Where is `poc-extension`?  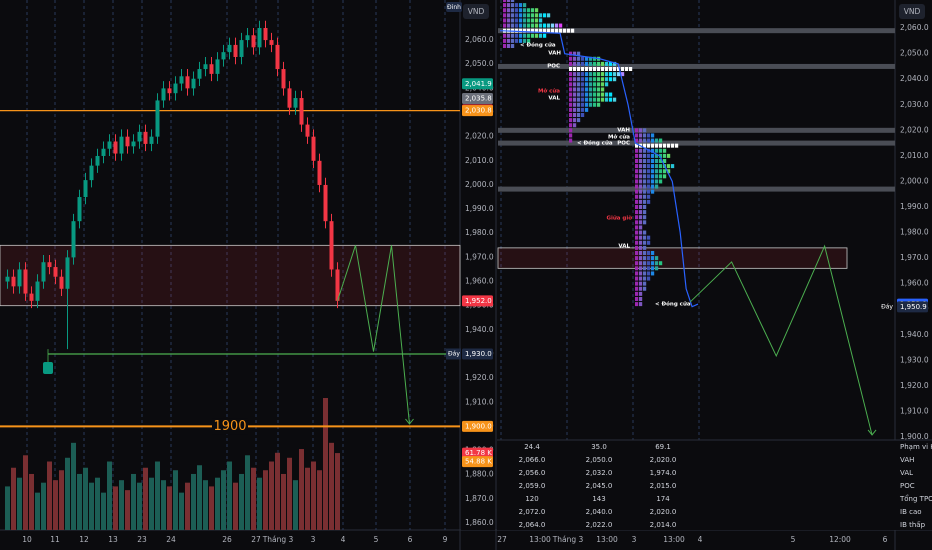
poc-extension is located at coordinates (696, 130).